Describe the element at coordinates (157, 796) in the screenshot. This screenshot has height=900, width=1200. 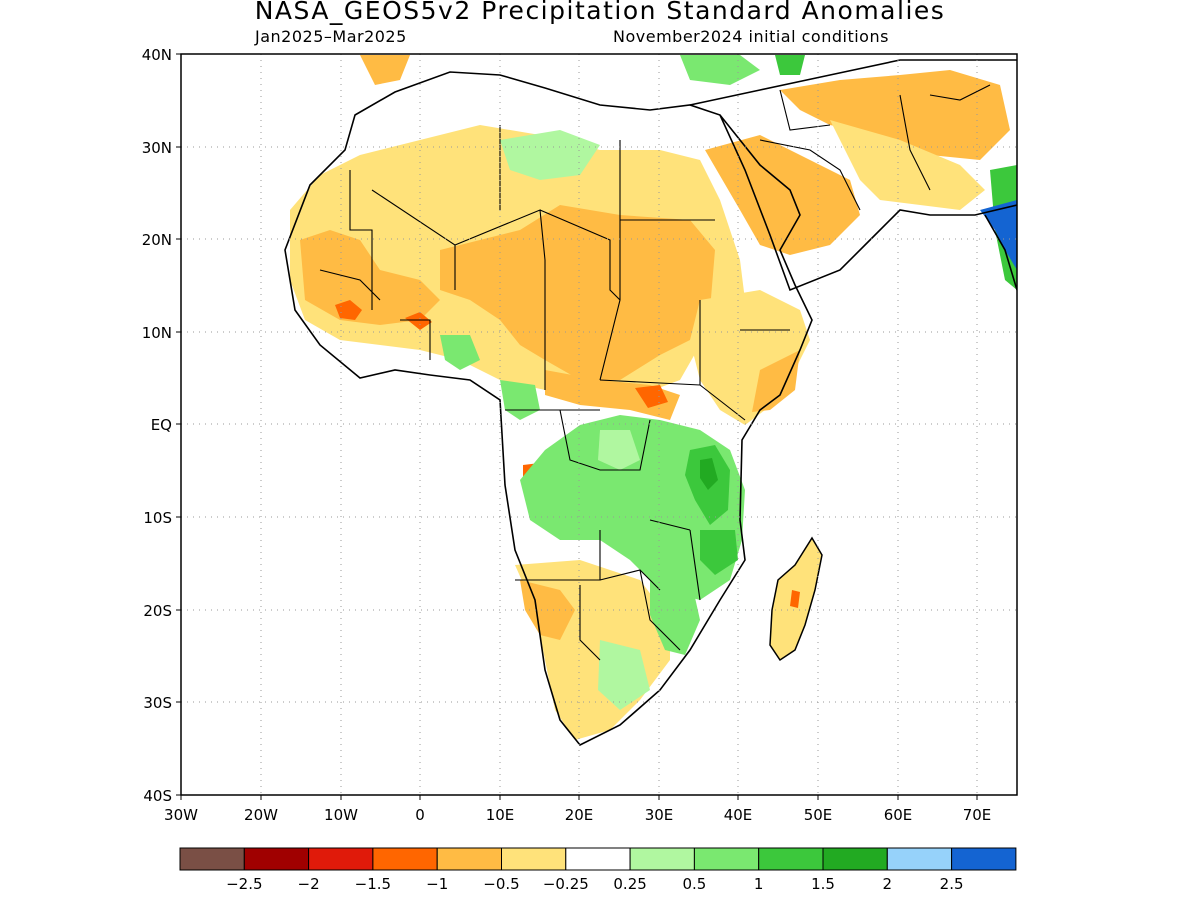
I see `lat-label: 40S` at that location.